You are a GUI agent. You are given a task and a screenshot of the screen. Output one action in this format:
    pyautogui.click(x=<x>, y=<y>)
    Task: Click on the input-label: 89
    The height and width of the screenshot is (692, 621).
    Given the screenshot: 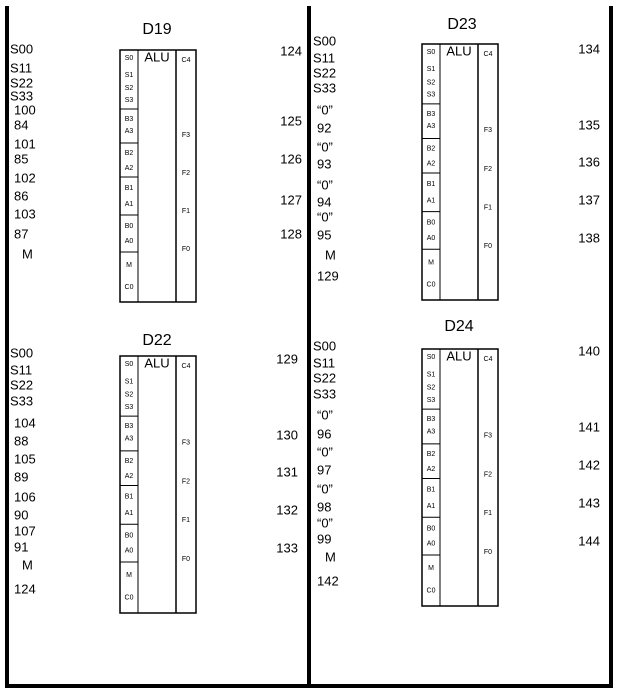 What is the action you would take?
    pyautogui.click(x=21, y=476)
    